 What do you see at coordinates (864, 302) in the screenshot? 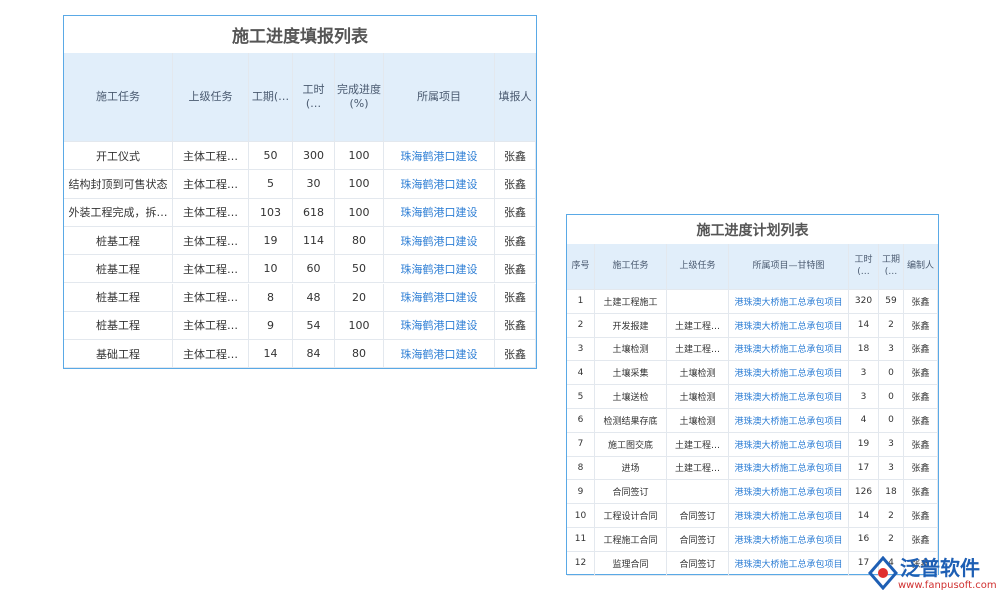
I see `table-cell: 320` at bounding box center [864, 302].